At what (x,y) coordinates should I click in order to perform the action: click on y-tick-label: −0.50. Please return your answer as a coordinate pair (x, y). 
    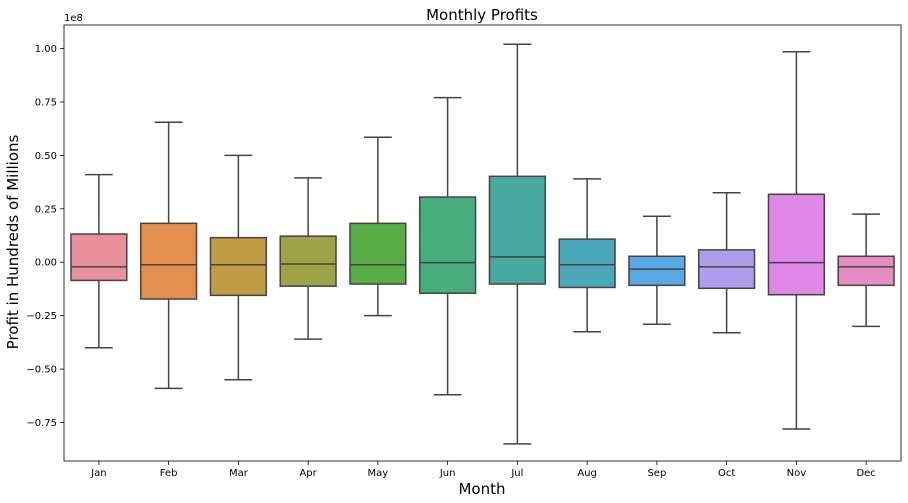
    Looking at the image, I should click on (41, 370).